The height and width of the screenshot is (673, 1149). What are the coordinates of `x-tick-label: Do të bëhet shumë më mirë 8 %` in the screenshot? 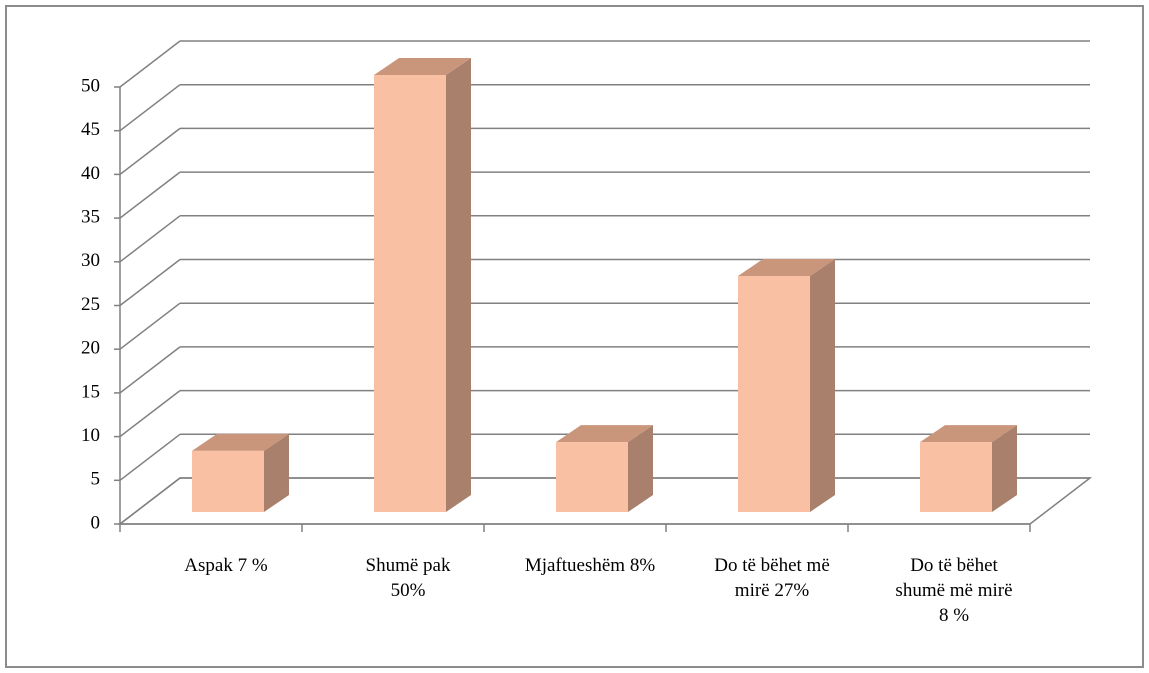 It's located at (954, 590).